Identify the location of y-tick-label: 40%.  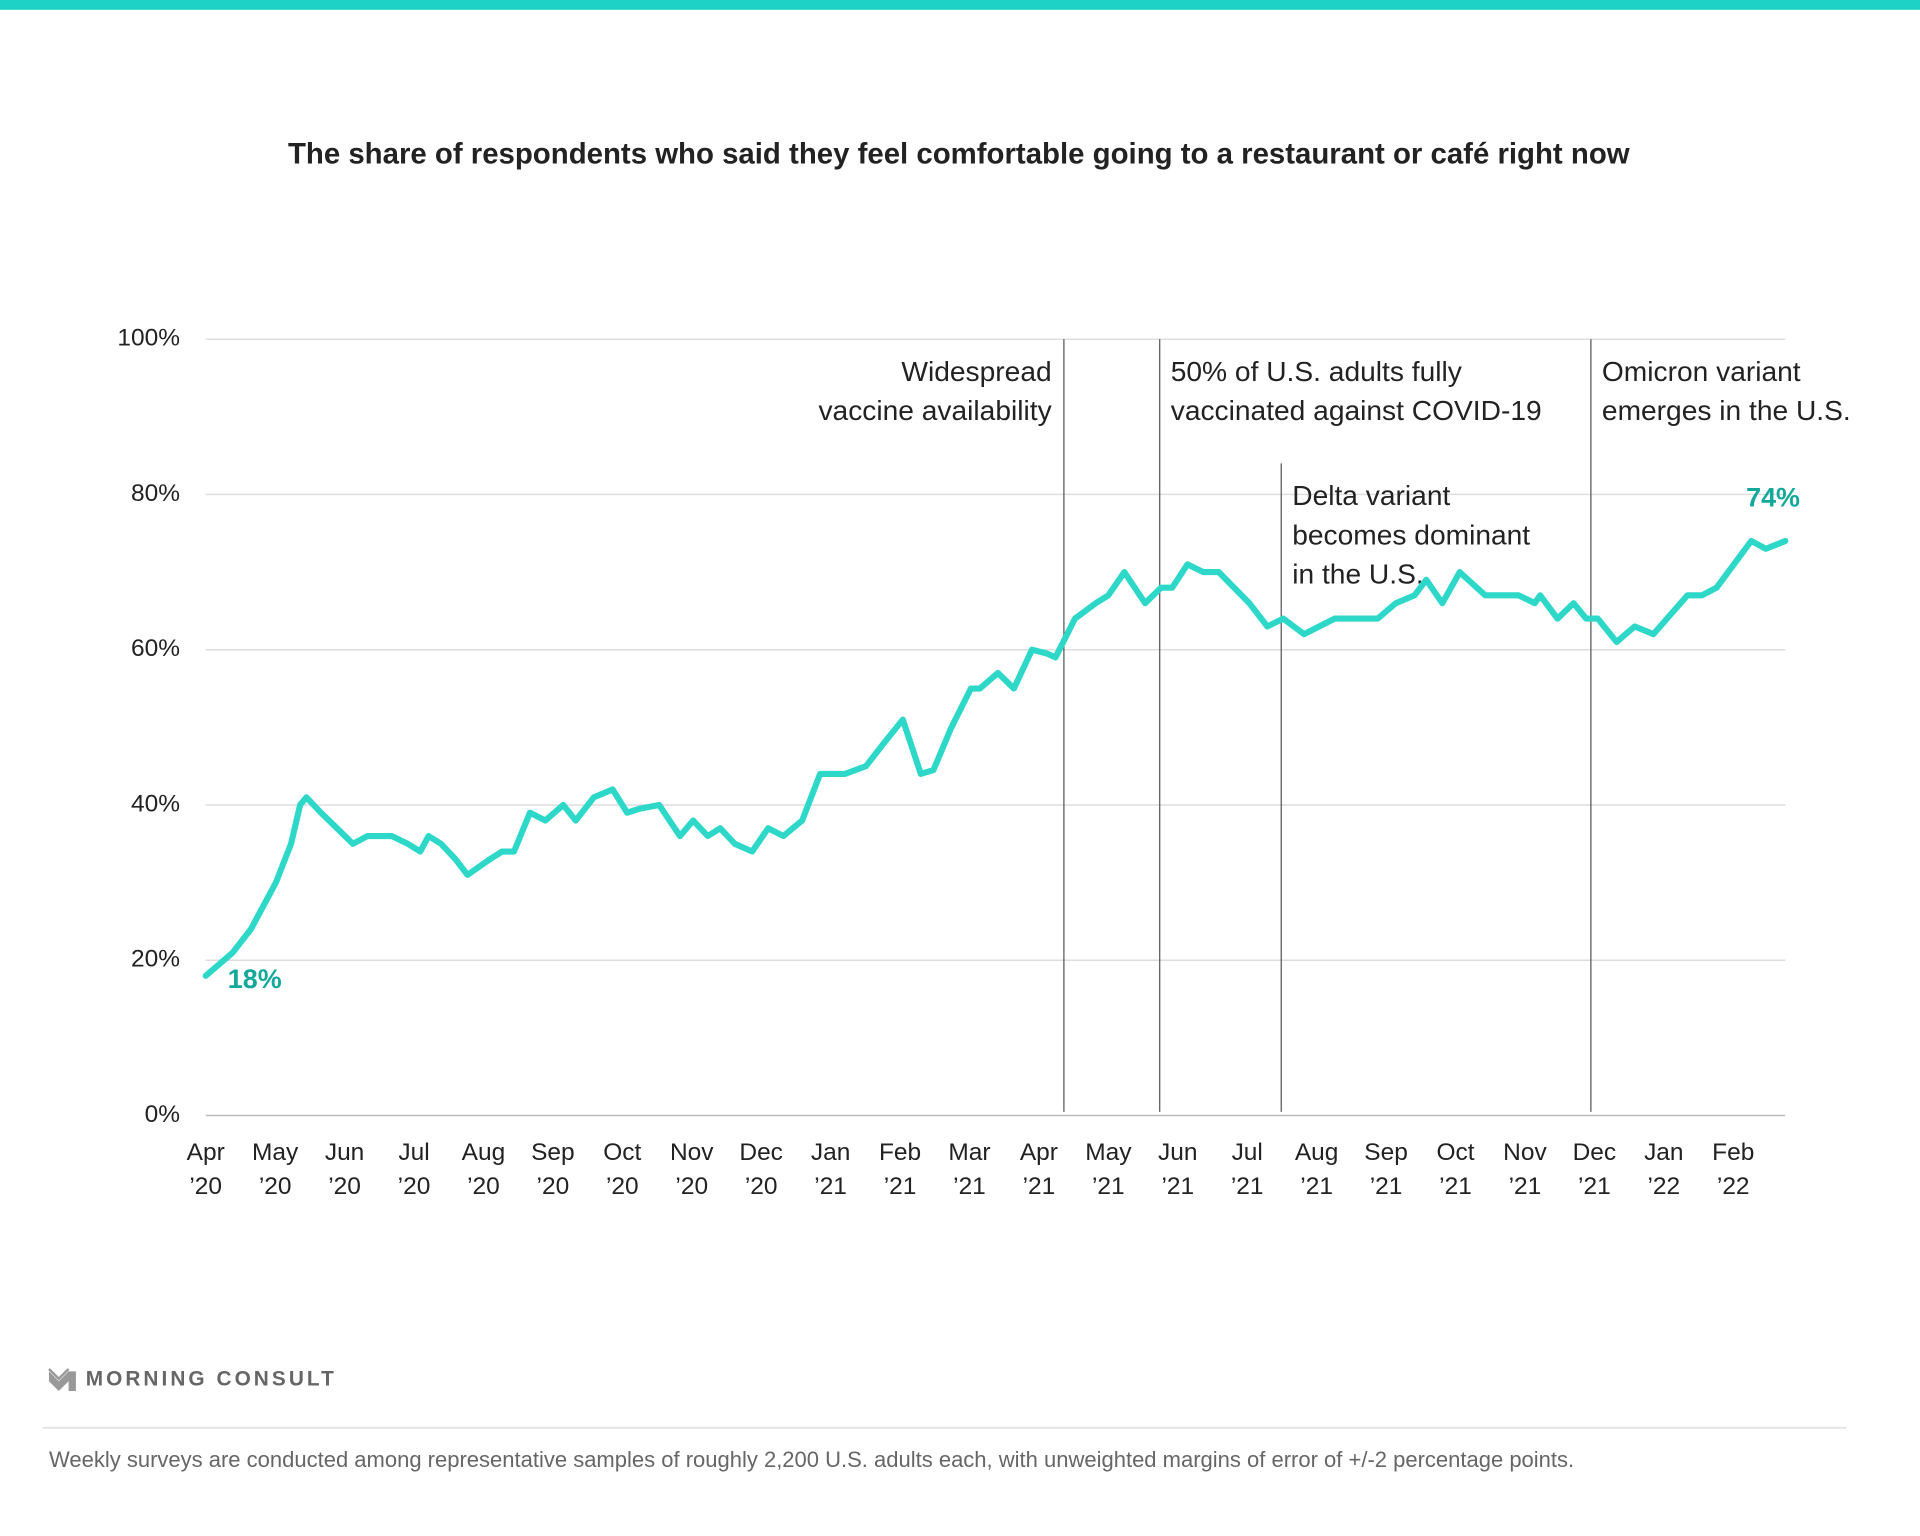
(155, 803).